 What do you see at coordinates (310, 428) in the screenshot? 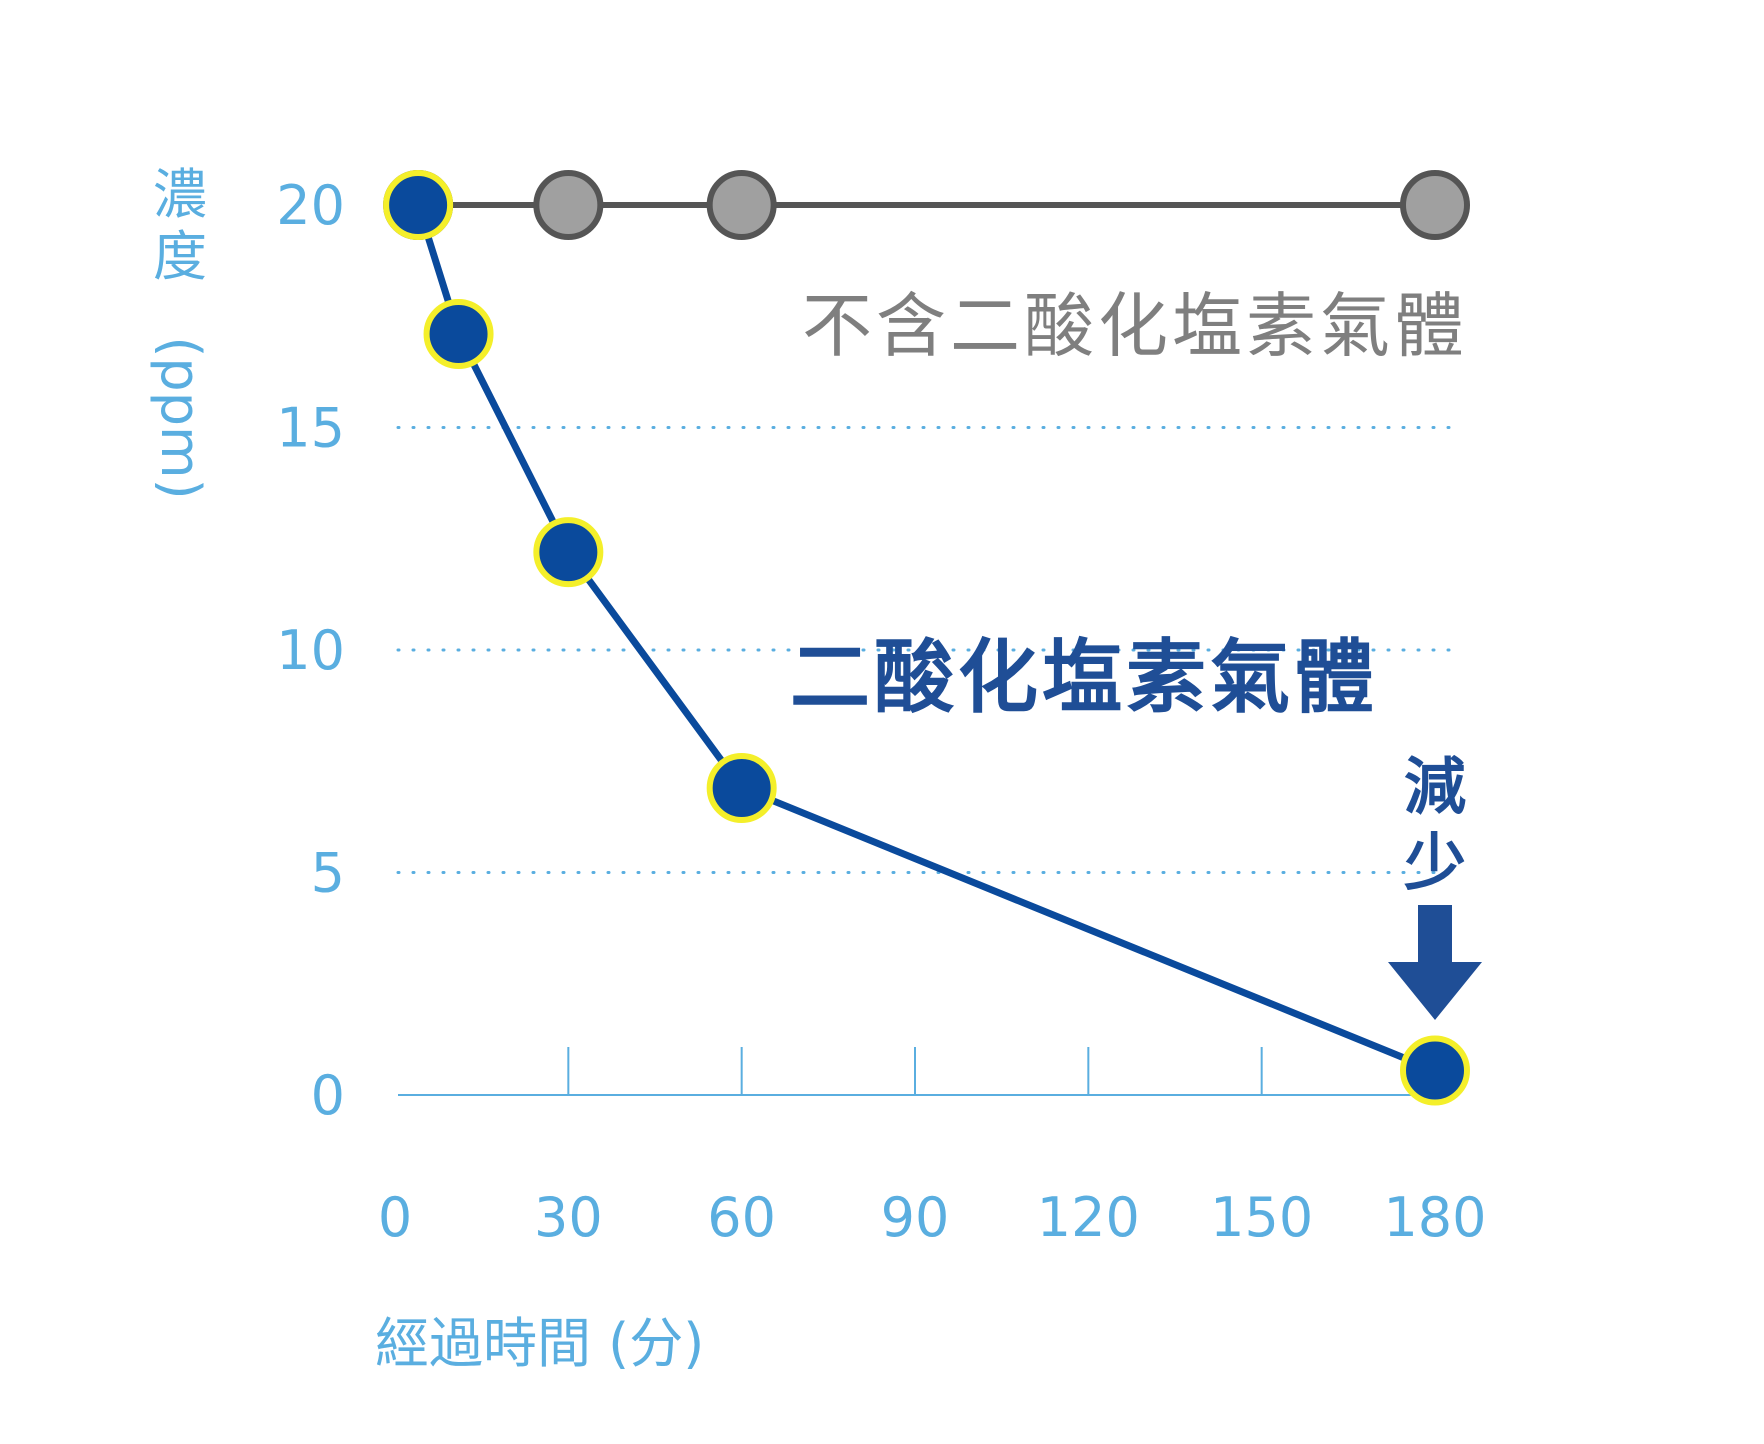
I see `y-tick-label-15: 15` at bounding box center [310, 428].